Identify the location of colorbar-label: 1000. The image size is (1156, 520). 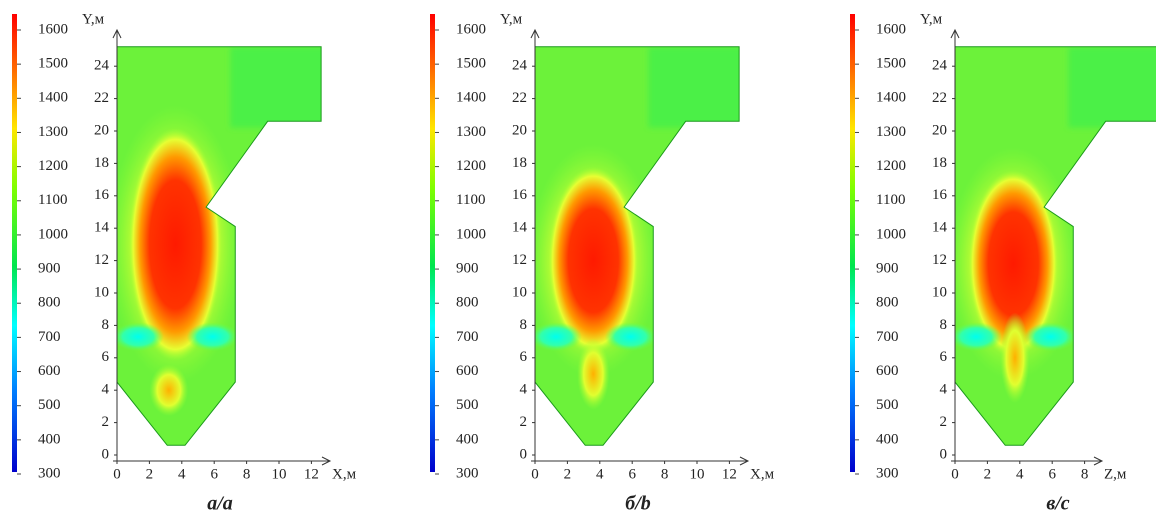
(471, 234).